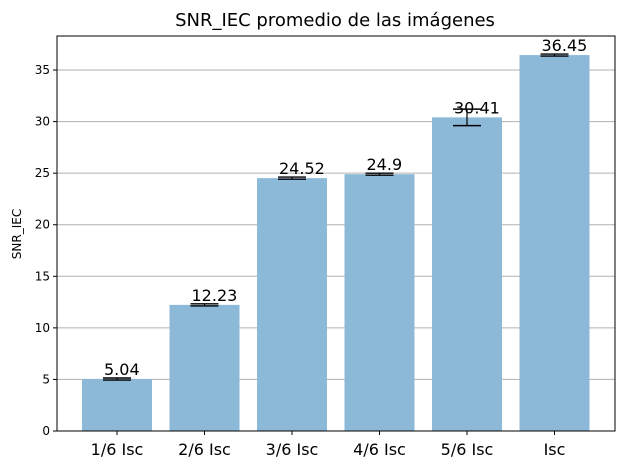 This screenshot has width=627, height=470. Describe the element at coordinates (46, 431) in the screenshot. I see `y-tick-label: 0` at that location.